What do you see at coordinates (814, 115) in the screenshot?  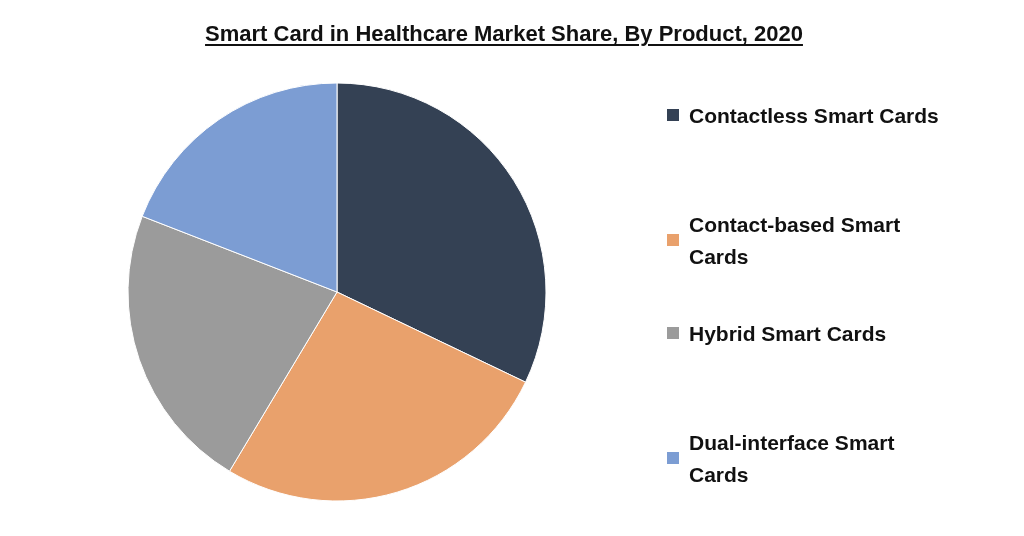 I see `legend-label: Contactless Smart Cards` at bounding box center [814, 115].